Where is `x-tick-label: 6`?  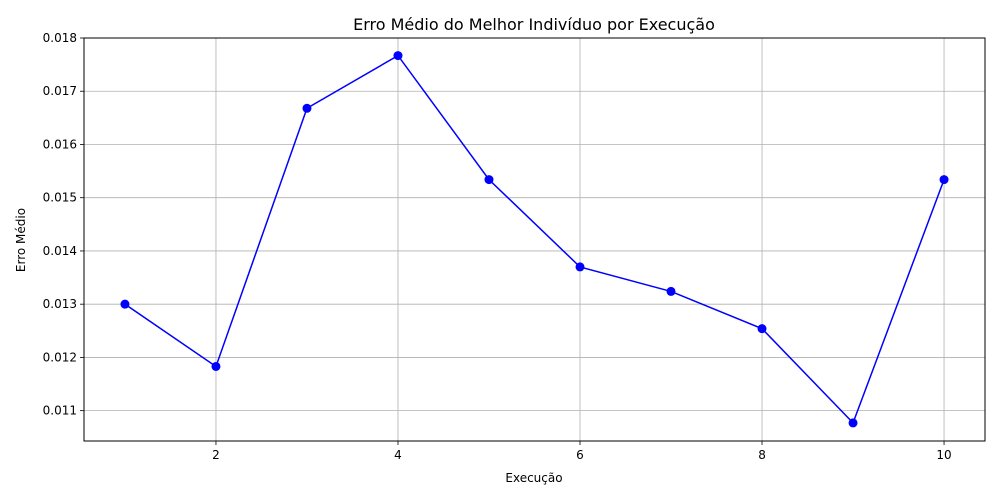
x-tick-label: 6 is located at coordinates (580, 455).